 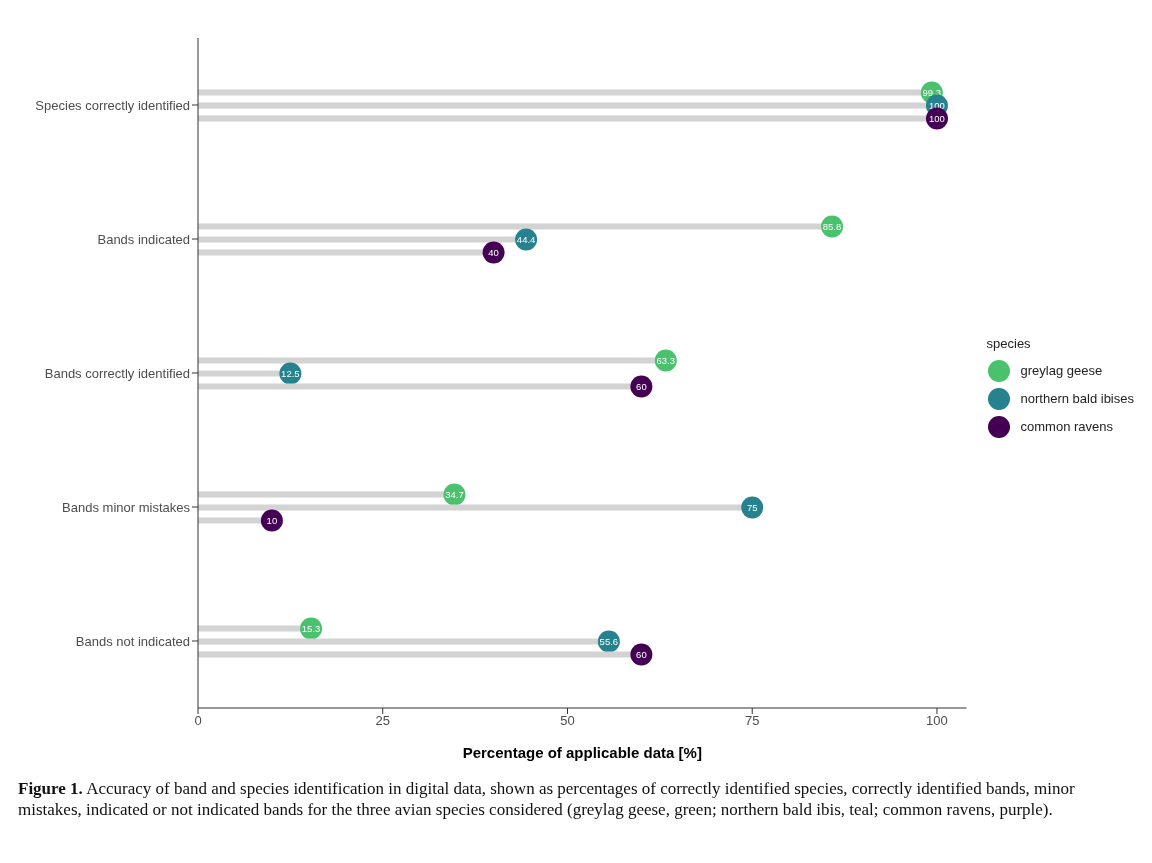 What do you see at coordinates (382, 721) in the screenshot?
I see `x-tick-label: 25` at bounding box center [382, 721].